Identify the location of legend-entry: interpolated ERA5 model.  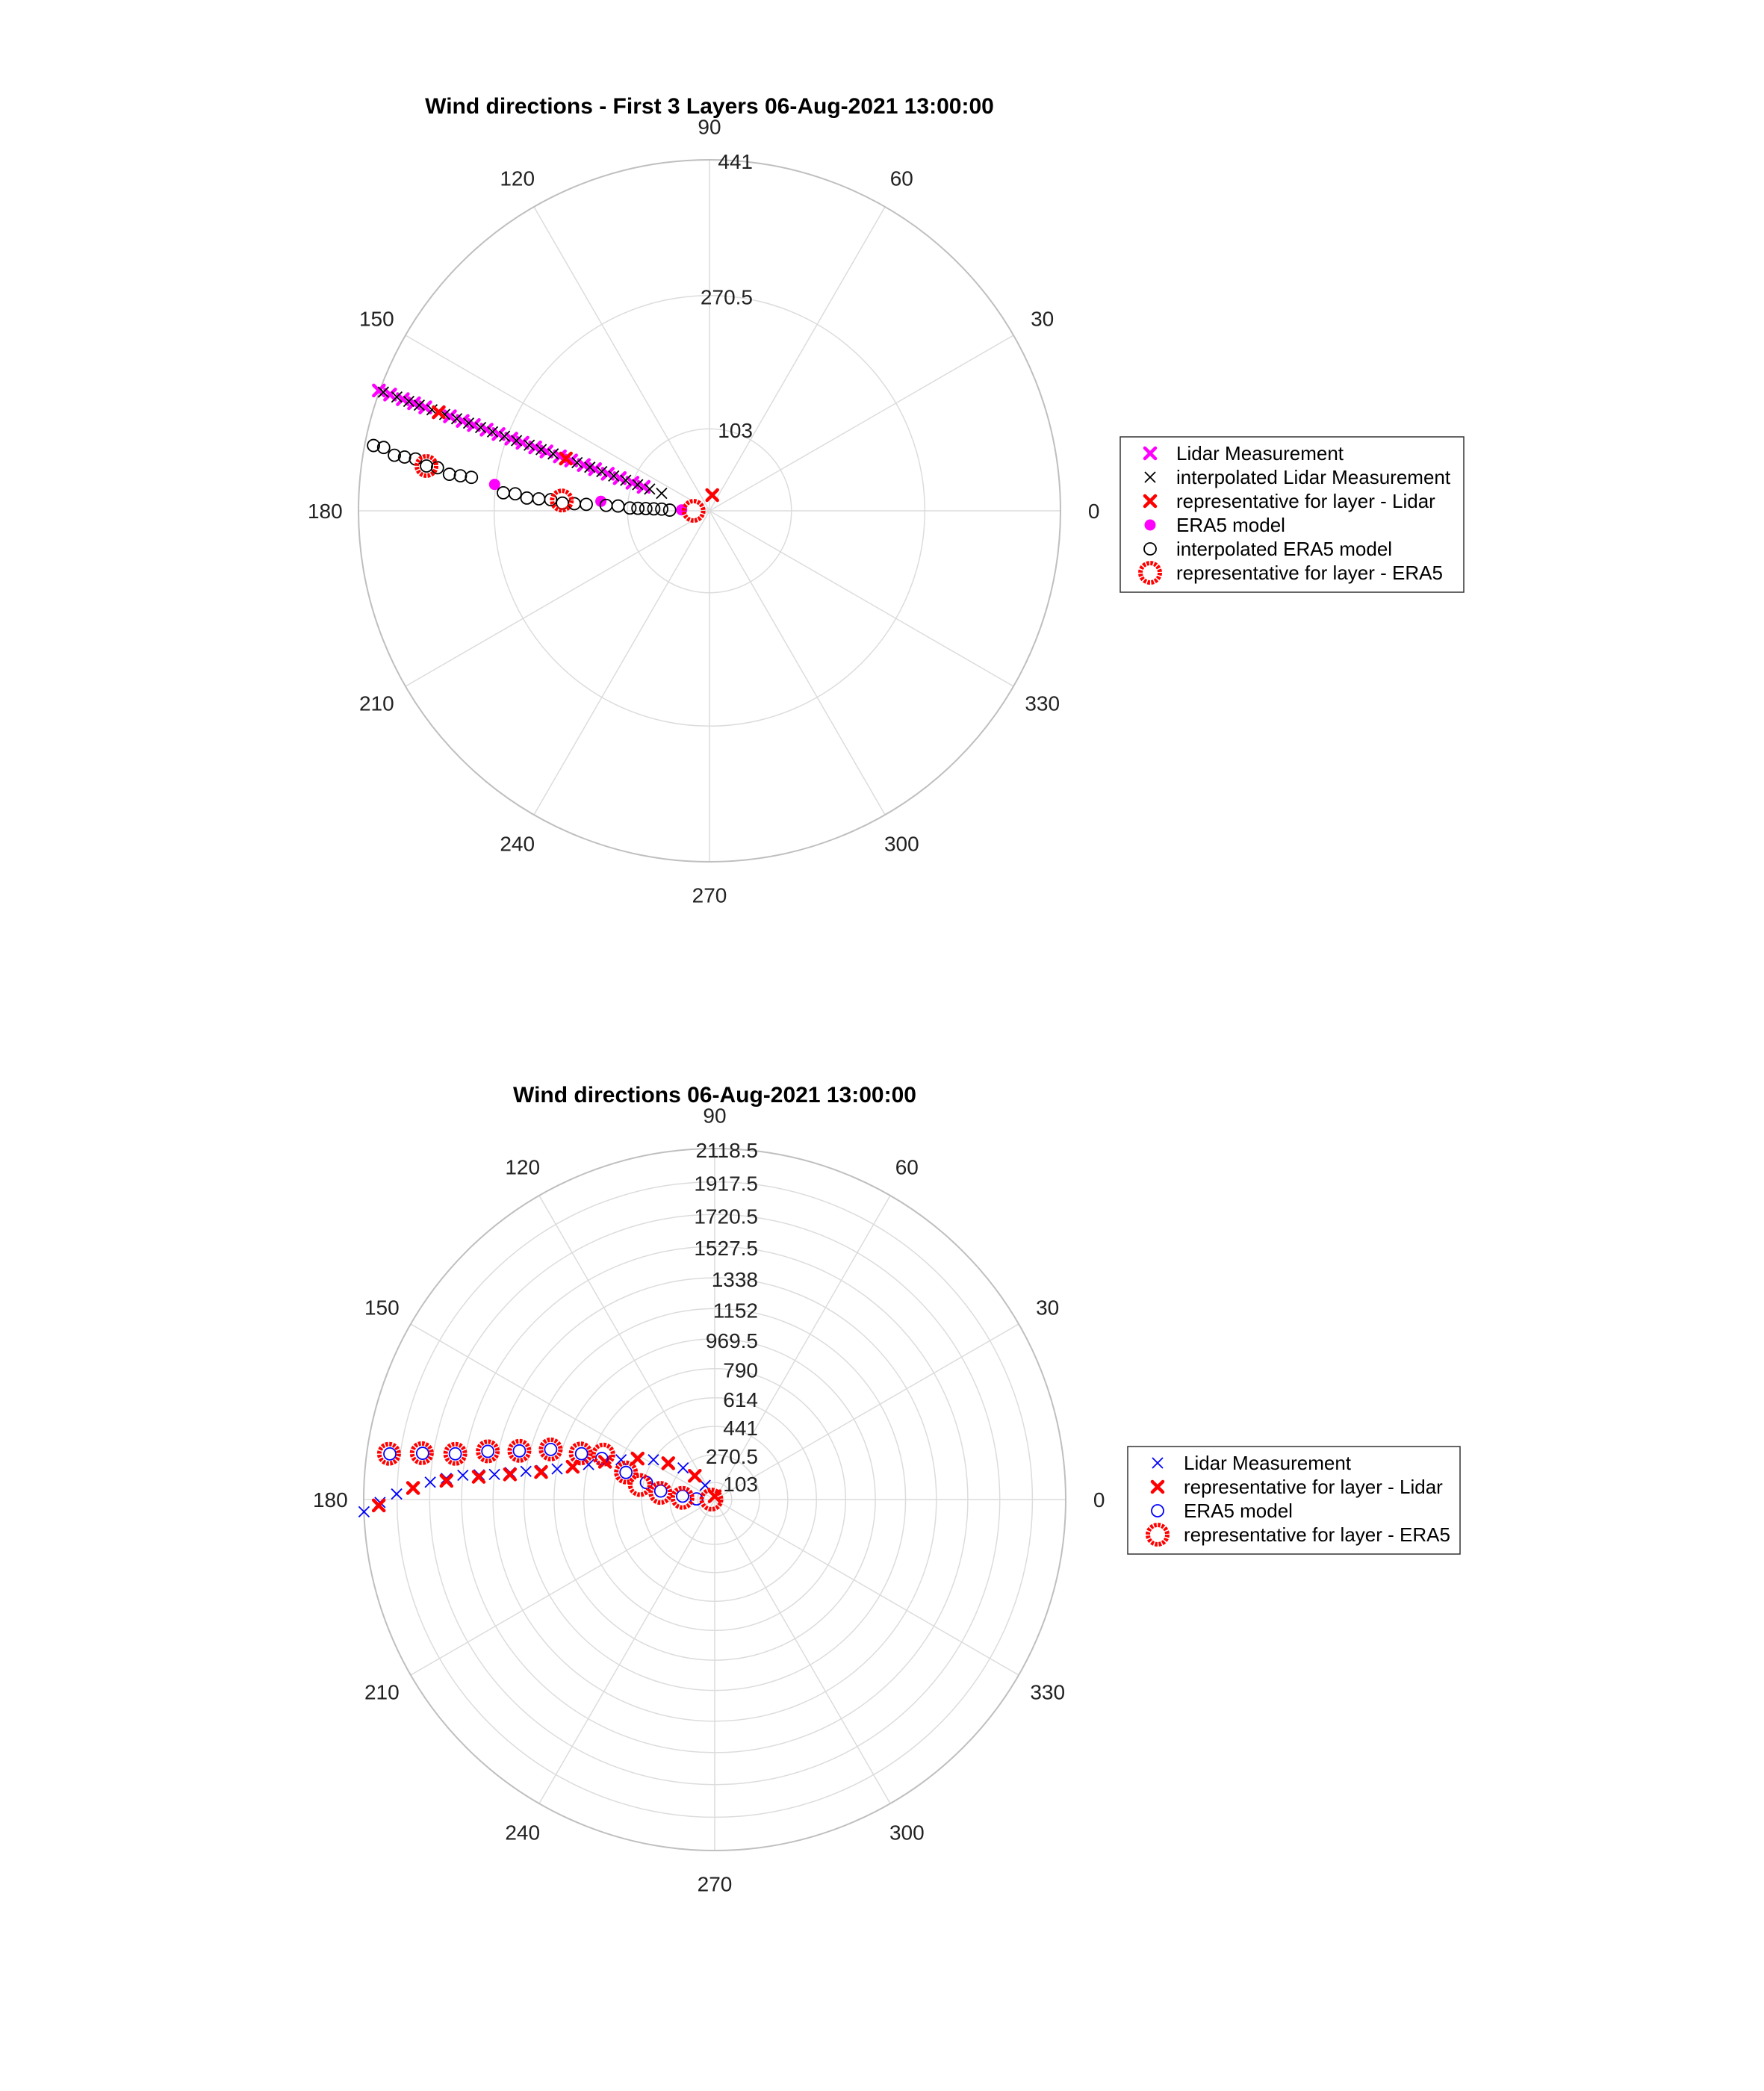
(1284, 549).